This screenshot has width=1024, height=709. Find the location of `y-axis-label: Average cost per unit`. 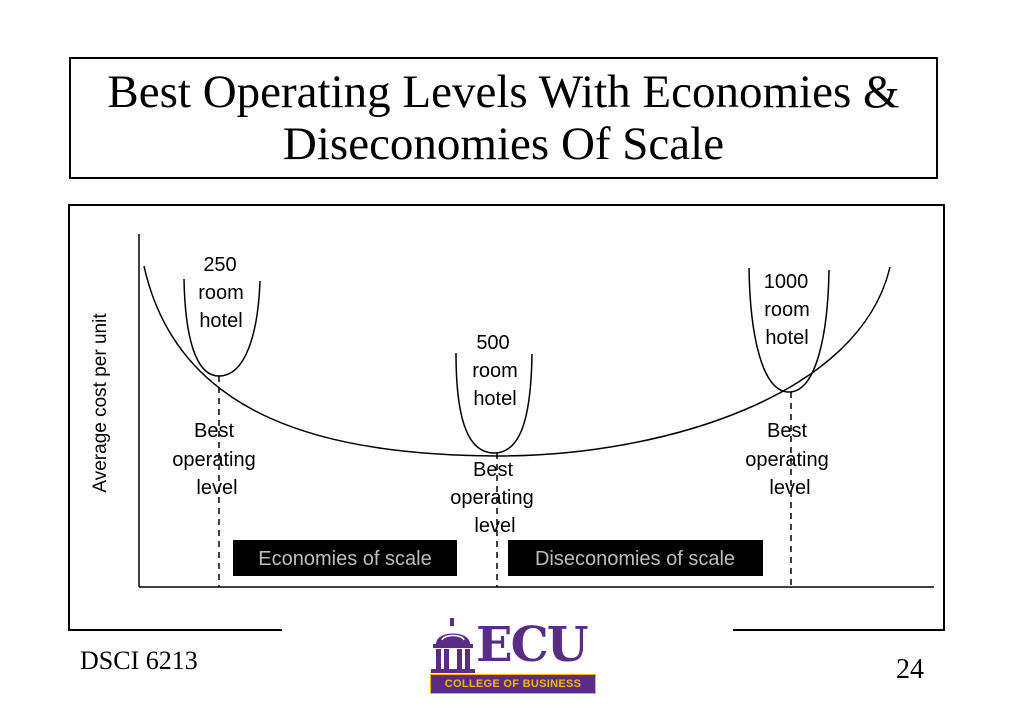

y-axis-label: Average cost per unit is located at coordinates (100, 403).